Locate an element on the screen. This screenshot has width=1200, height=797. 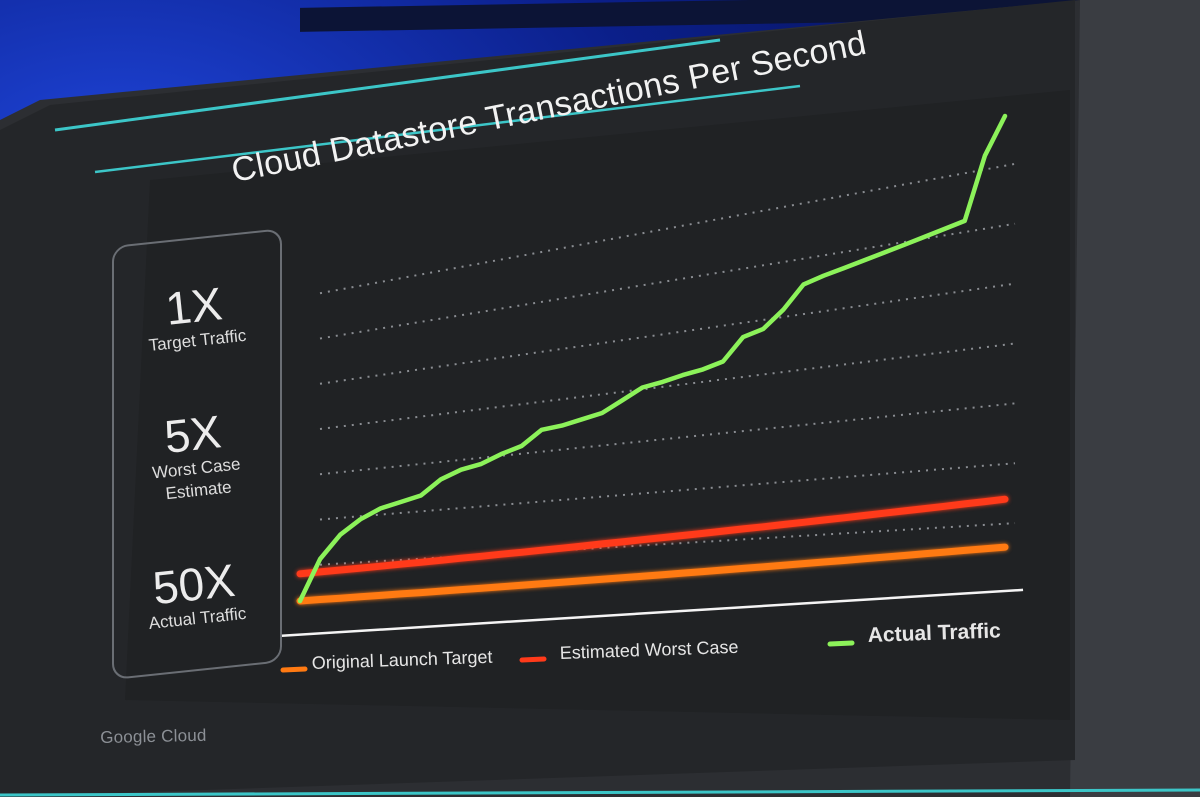
screen-right-panel is located at coordinates (1135, 398).